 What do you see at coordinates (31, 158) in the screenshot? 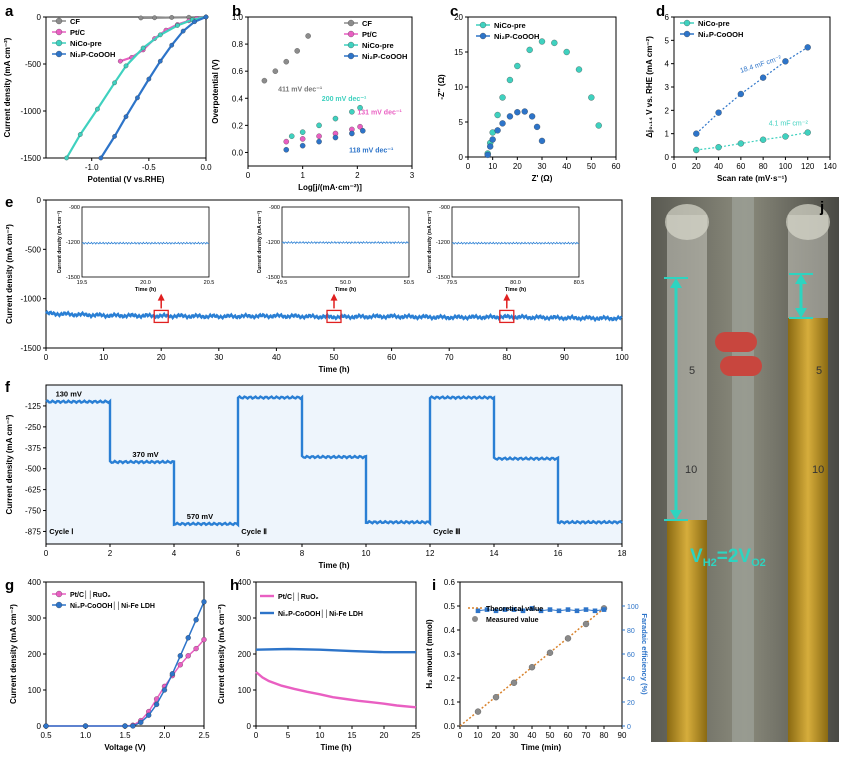
I see `y-tick-label: -1500` at bounding box center [31, 158].